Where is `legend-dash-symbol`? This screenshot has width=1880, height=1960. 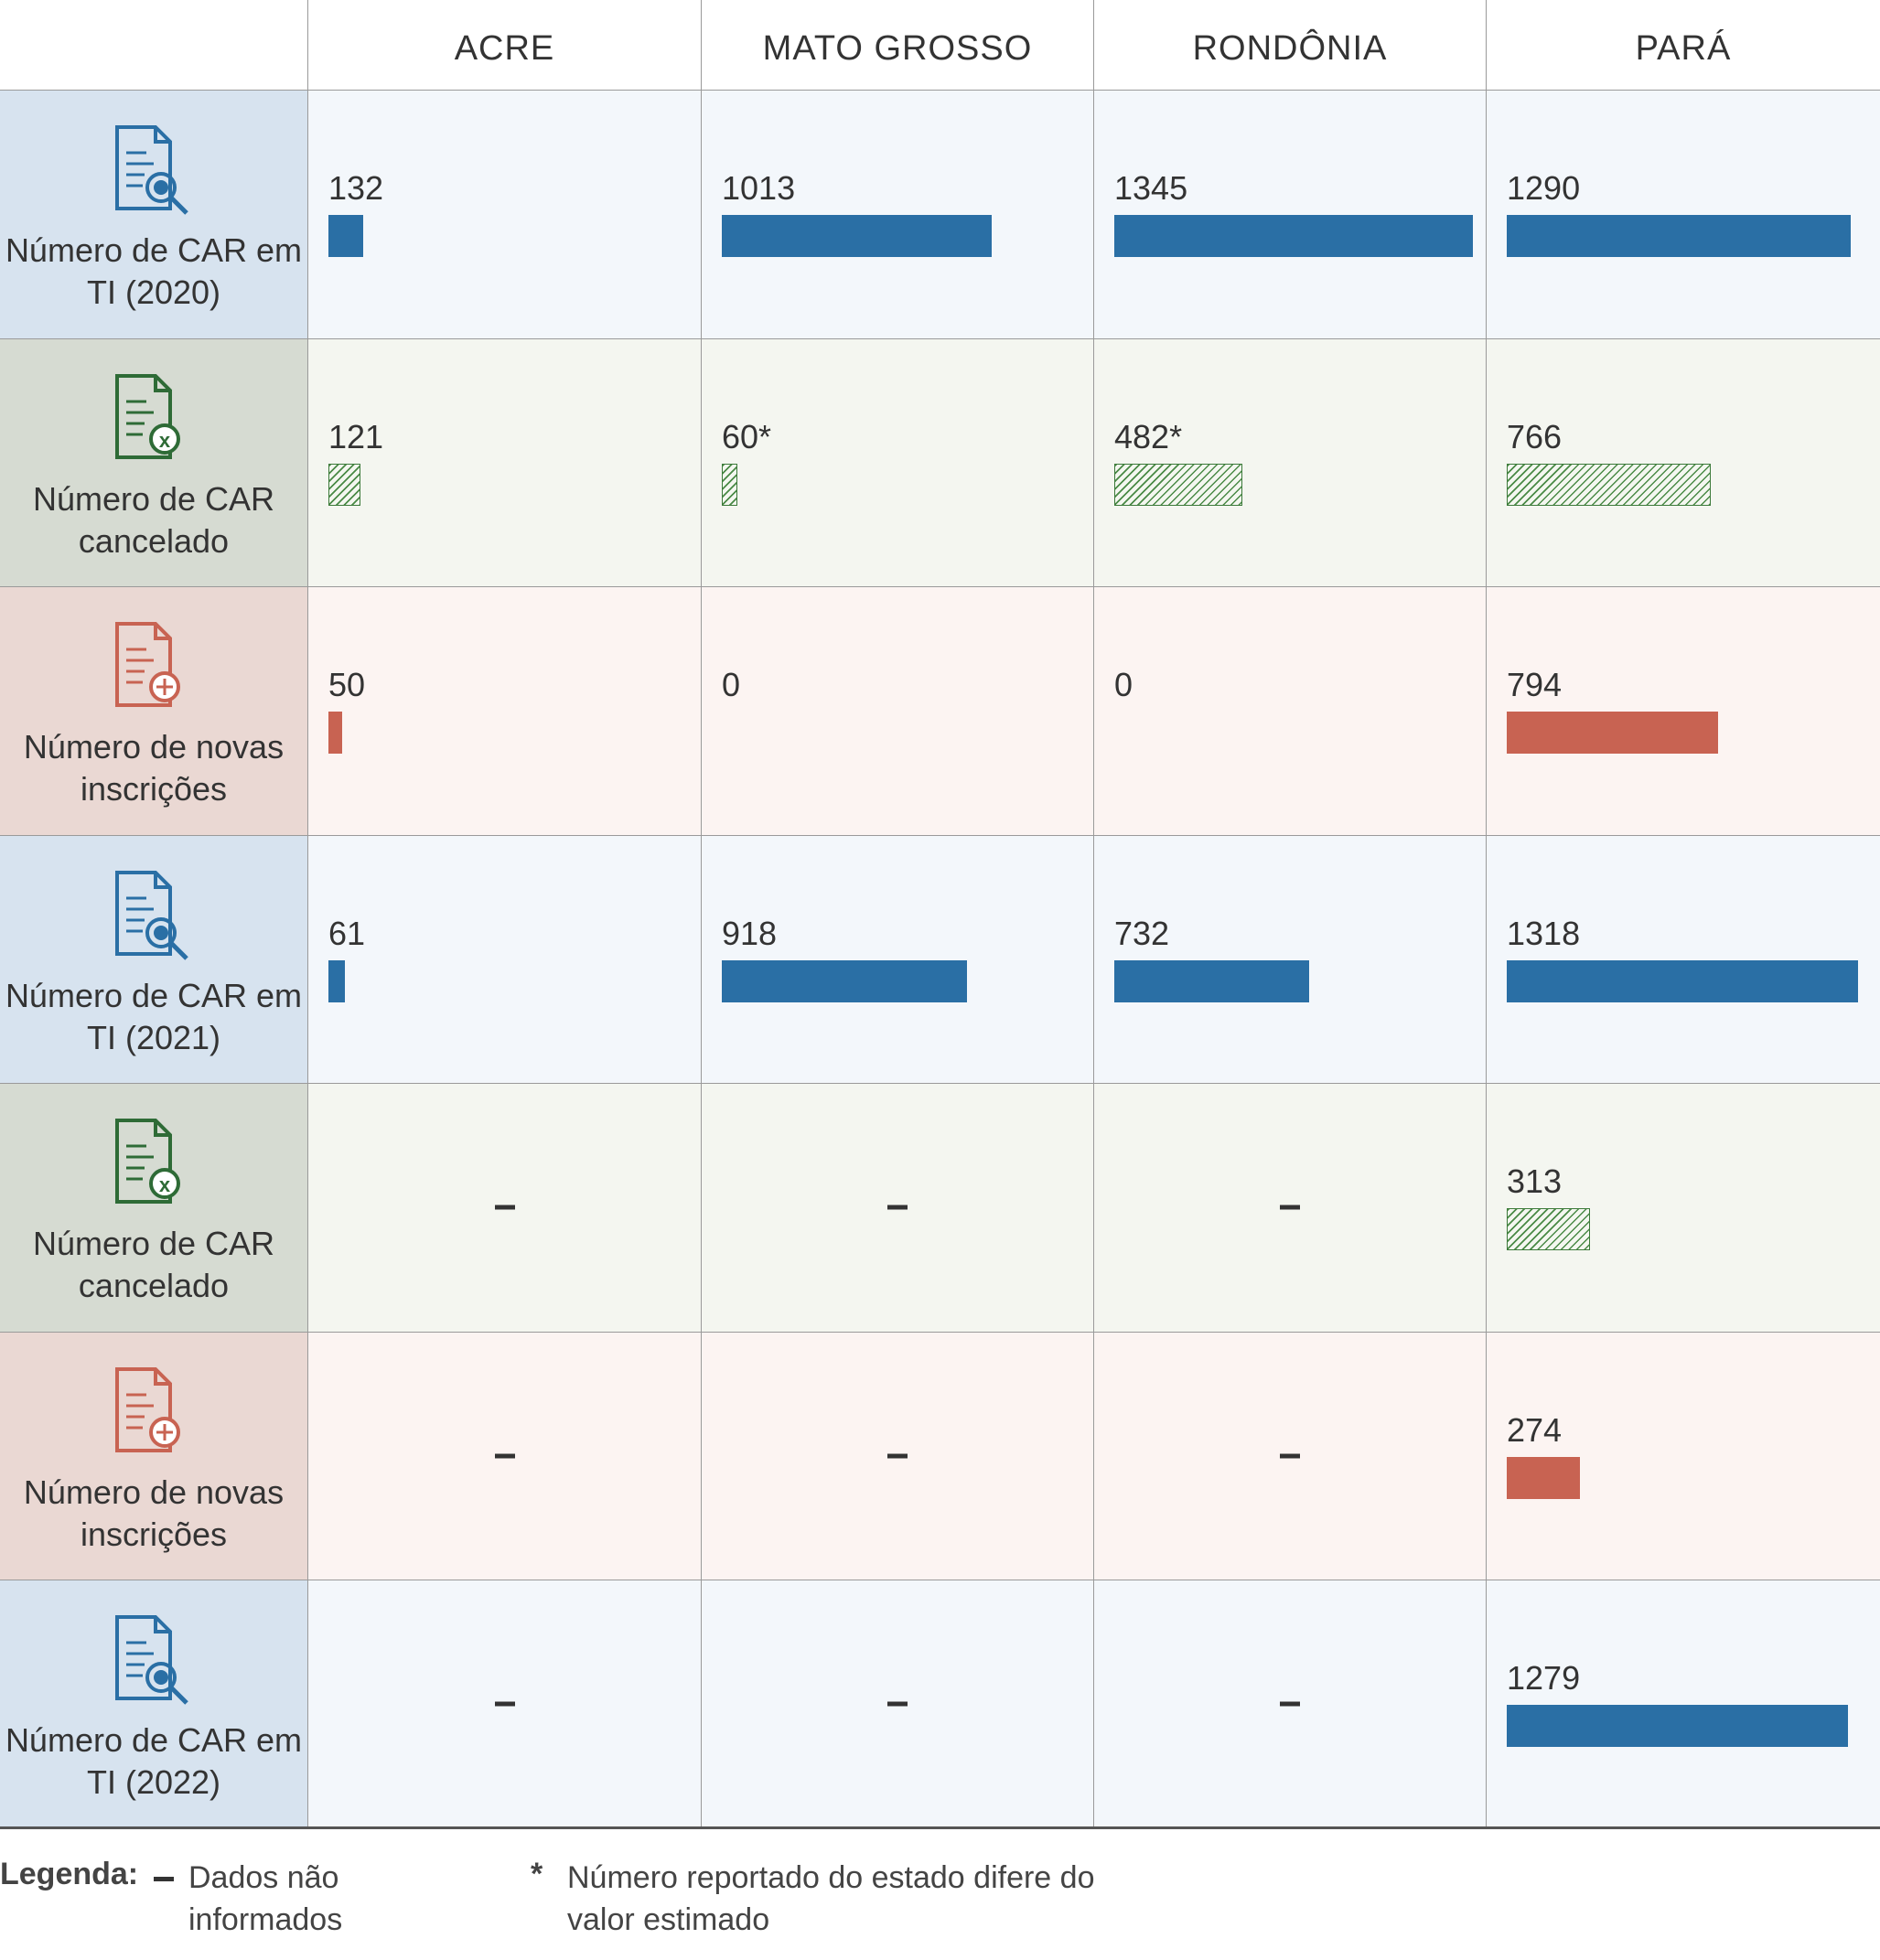
legend-dash-symbol is located at coordinates (164, 1879).